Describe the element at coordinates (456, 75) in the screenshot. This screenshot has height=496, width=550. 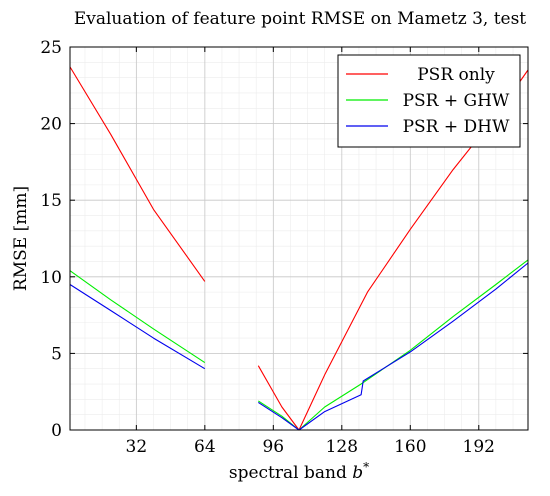
I see `legend-label: PSR only` at that location.